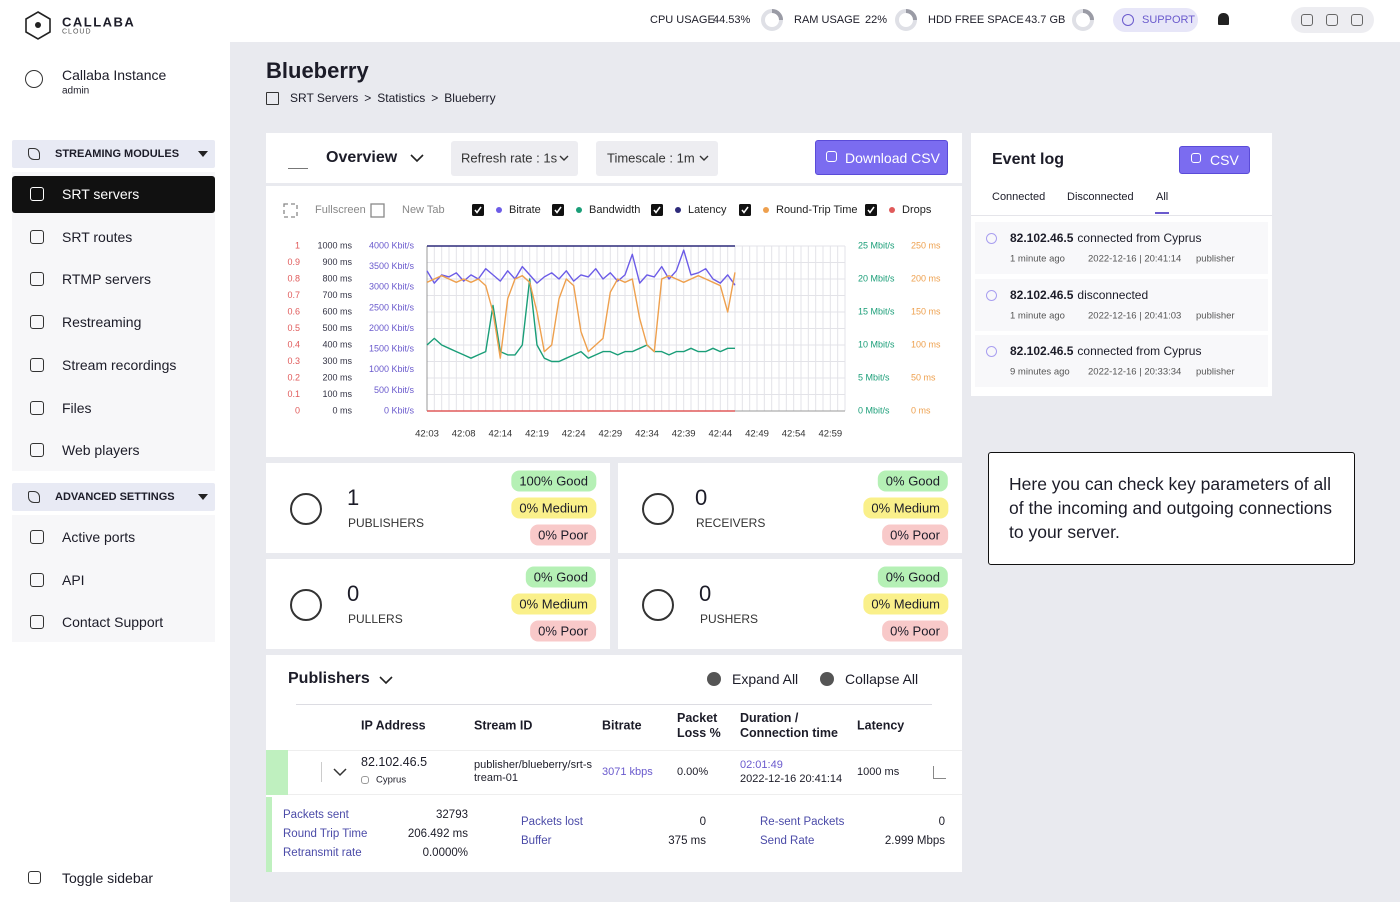 This screenshot has width=1400, height=902. Describe the element at coordinates (789, 725) in the screenshot. I see `column-header: Duration / Connection time` at that location.